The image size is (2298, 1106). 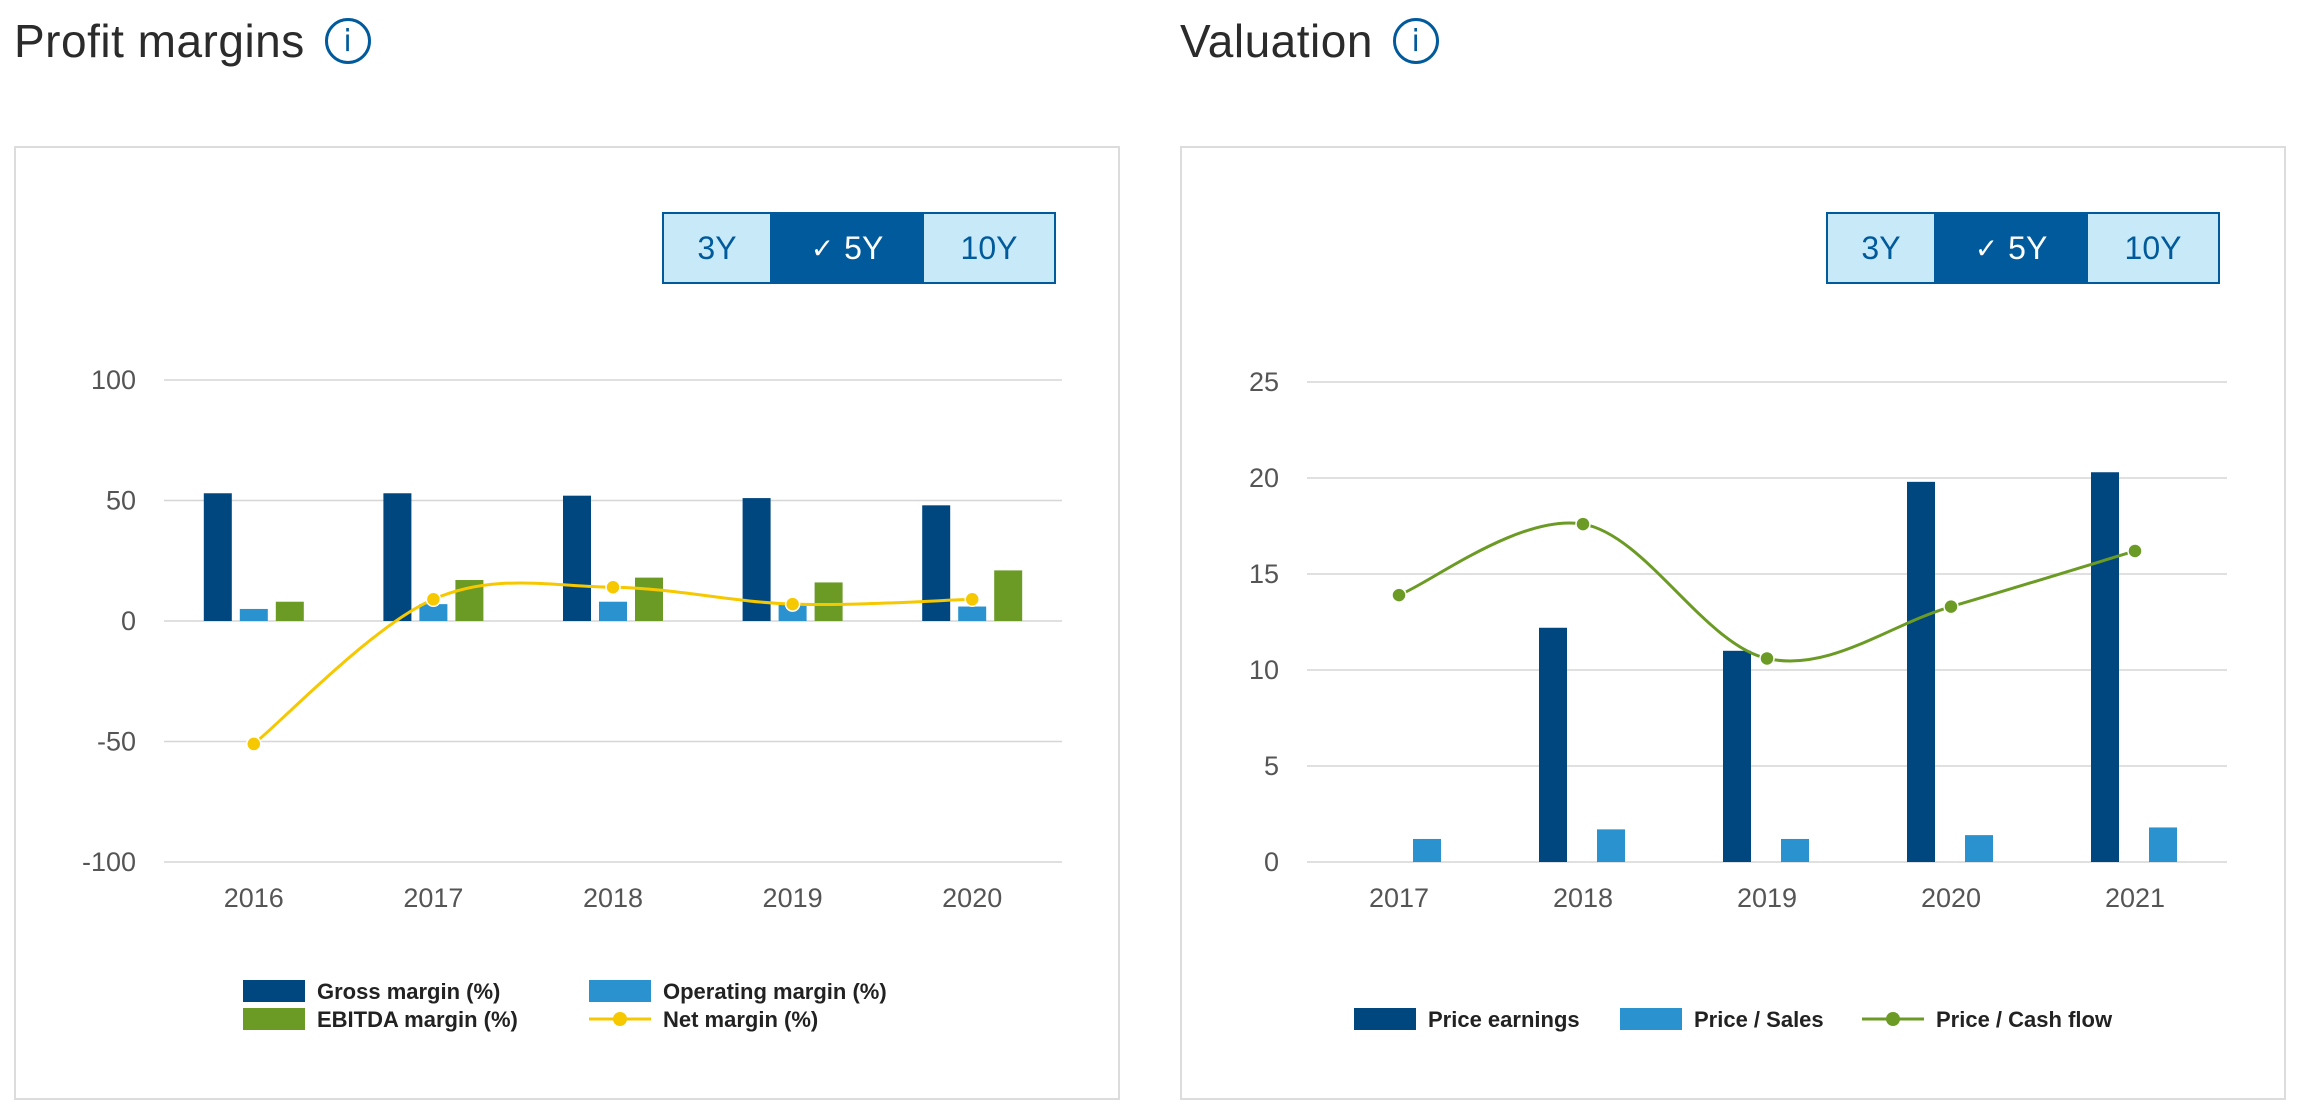 What do you see at coordinates (1759, 1019) in the screenshot?
I see `legend-label: Price / Sales` at bounding box center [1759, 1019].